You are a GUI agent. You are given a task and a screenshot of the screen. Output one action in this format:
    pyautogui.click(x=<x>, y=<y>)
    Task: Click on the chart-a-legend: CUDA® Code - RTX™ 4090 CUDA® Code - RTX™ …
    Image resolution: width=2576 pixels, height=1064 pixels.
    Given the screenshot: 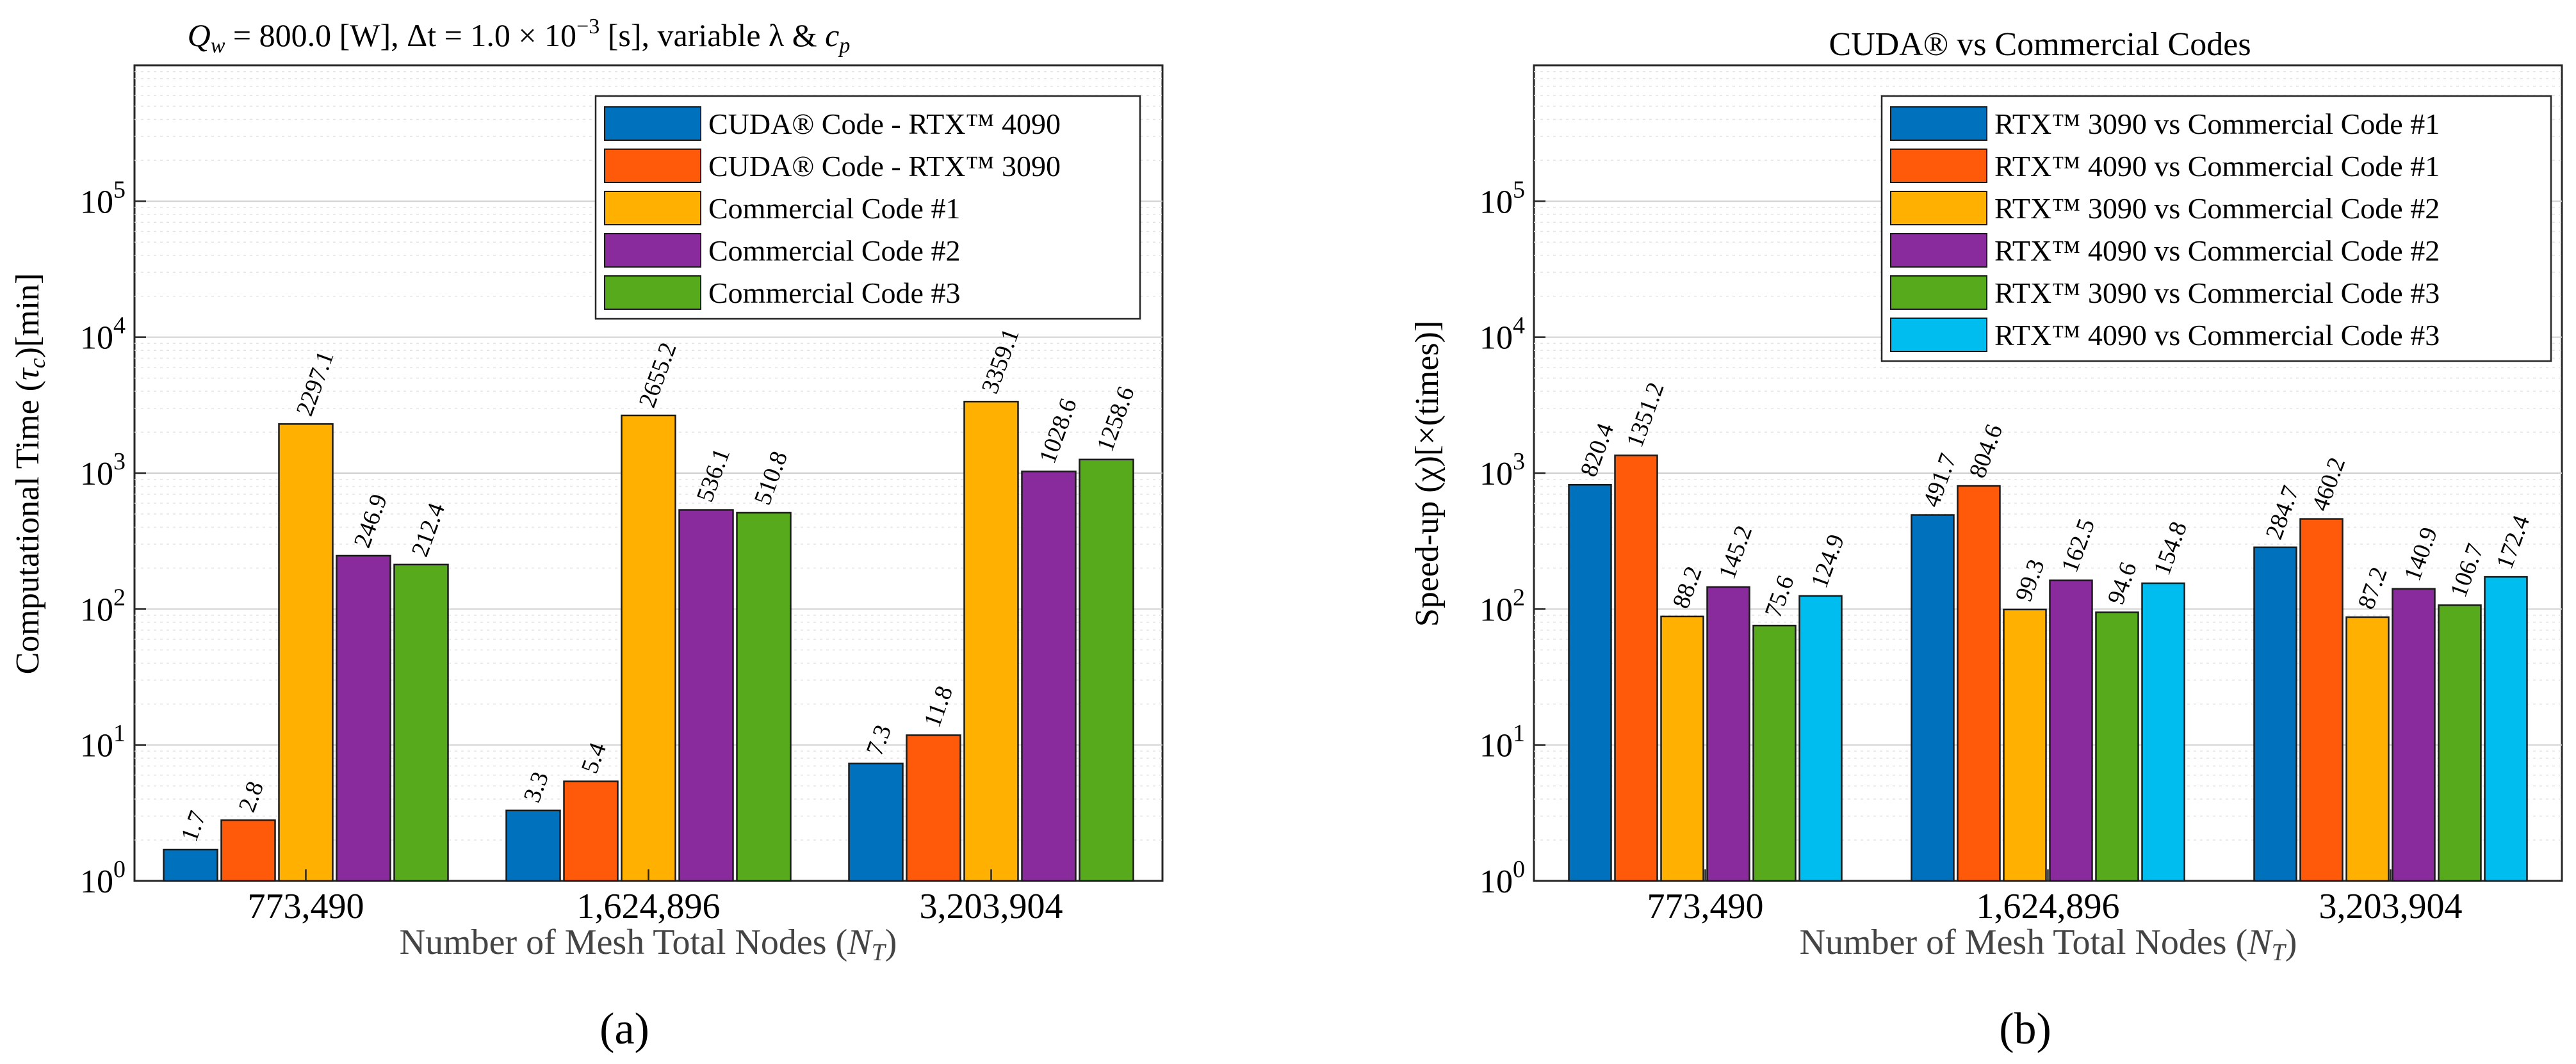 What is the action you would take?
    pyautogui.click(x=867, y=207)
    